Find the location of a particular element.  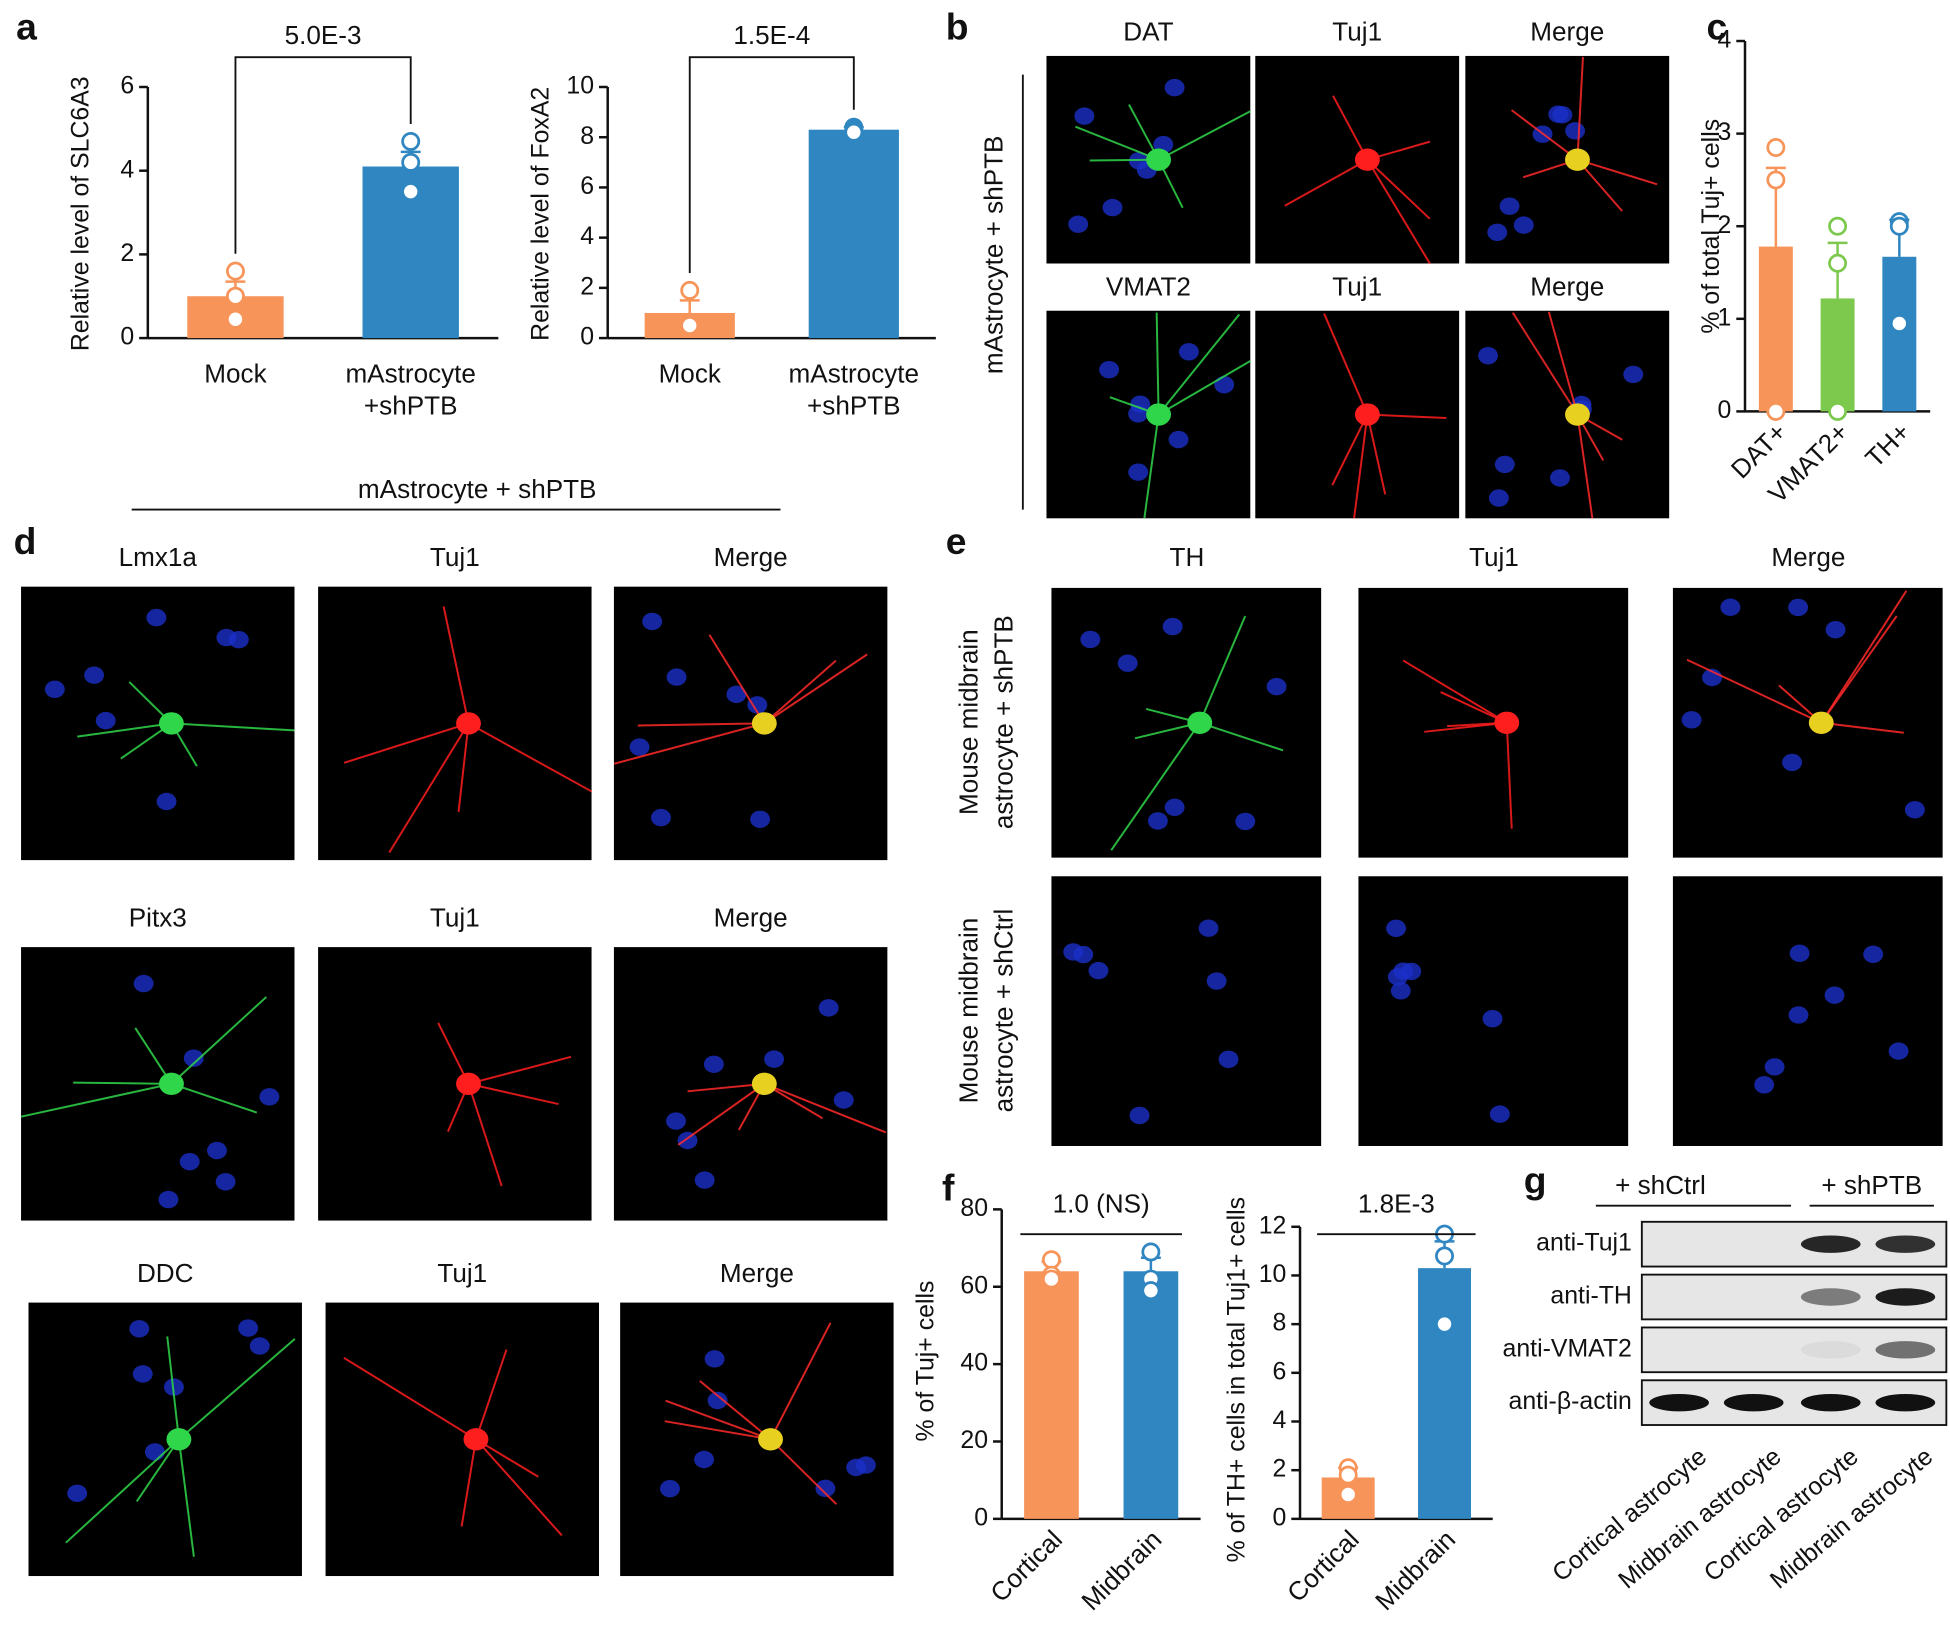

x-tick-label: Midbrain is located at coordinates (1121, 1570).